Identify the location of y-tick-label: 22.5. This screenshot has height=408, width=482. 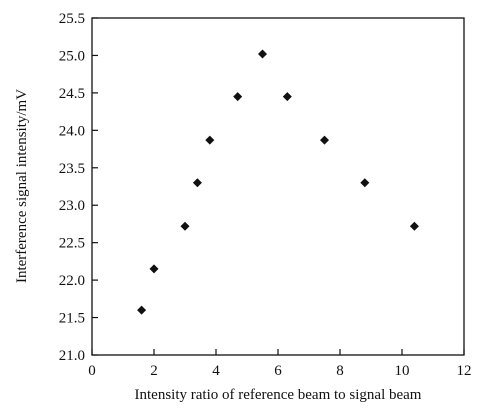
(72, 244).